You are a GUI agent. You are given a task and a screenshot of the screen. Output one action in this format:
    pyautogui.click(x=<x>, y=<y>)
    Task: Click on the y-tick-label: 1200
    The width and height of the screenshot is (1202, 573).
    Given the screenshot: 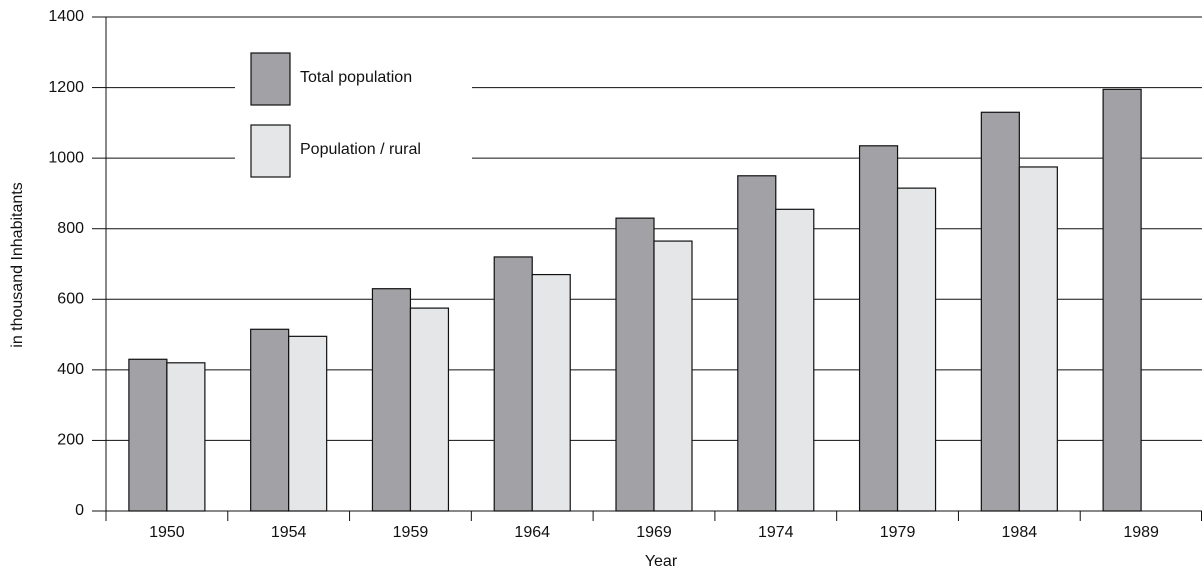 What is the action you would take?
    pyautogui.click(x=66, y=87)
    